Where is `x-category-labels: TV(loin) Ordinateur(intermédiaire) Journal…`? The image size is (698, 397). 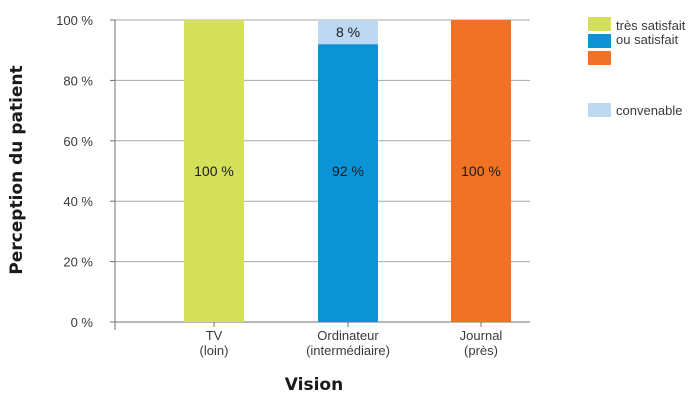
x-category-labels: TV(loin) Ordinateur(intermédiaire) Journal… is located at coordinates (351, 343).